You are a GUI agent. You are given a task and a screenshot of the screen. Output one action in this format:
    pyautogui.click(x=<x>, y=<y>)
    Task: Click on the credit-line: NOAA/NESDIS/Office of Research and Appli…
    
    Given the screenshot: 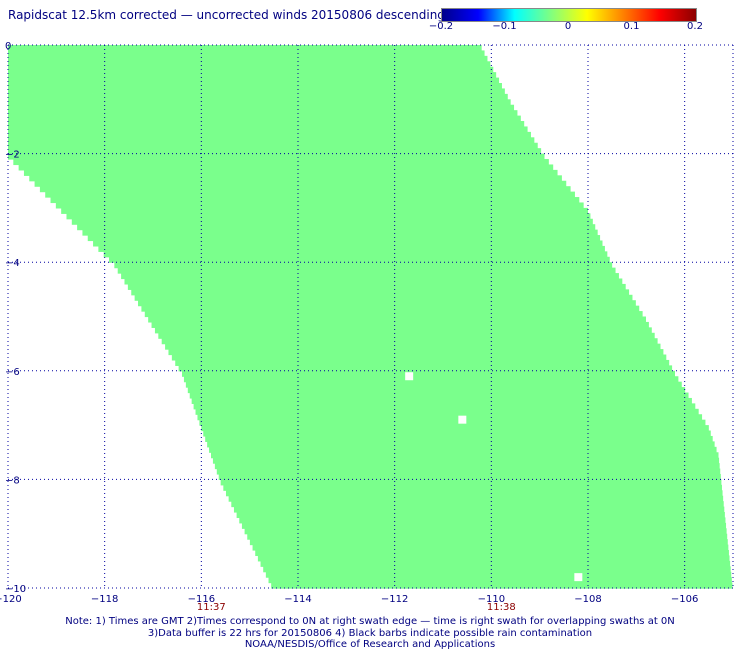 What is the action you would take?
    pyautogui.click(x=370, y=644)
    